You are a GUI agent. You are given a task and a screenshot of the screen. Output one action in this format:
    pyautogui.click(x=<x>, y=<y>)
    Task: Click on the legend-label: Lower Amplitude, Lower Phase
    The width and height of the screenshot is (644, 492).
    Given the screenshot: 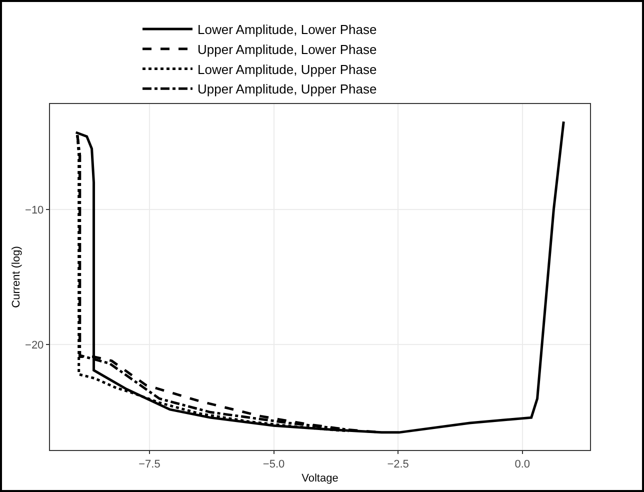 What is the action you would take?
    pyautogui.click(x=287, y=30)
    